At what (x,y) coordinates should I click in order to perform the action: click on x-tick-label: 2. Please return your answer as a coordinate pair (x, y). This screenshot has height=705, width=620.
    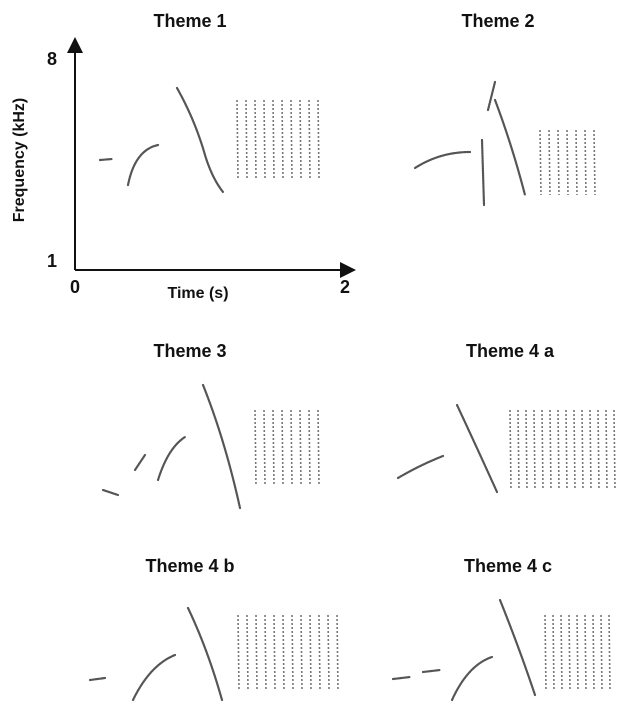
    Looking at the image, I should click on (345, 287).